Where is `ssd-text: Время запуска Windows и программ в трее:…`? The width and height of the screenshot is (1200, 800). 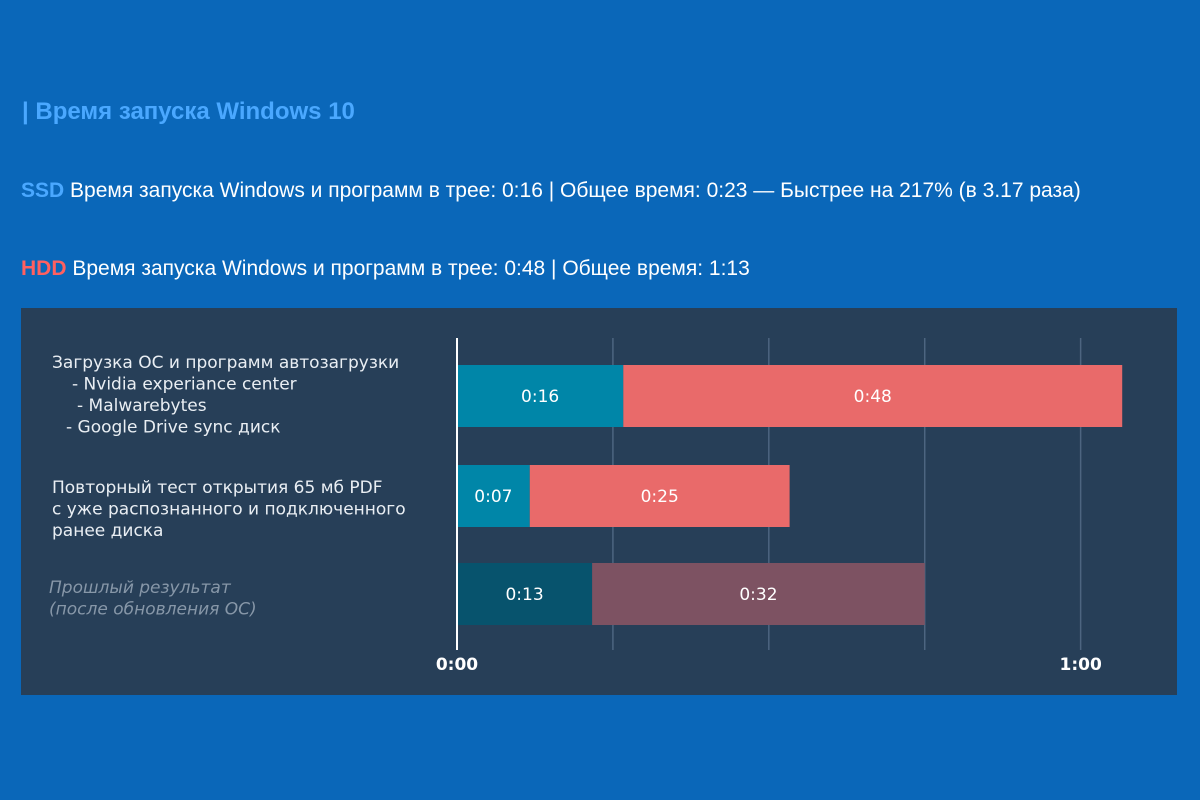
ssd-text: Время запуска Windows и программ в трее:… is located at coordinates (575, 190).